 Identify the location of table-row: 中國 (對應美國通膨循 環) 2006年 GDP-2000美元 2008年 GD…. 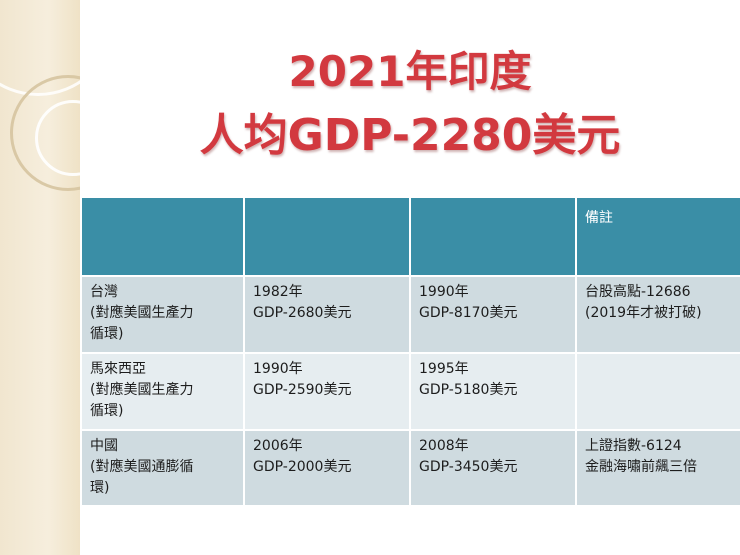
(410, 468).